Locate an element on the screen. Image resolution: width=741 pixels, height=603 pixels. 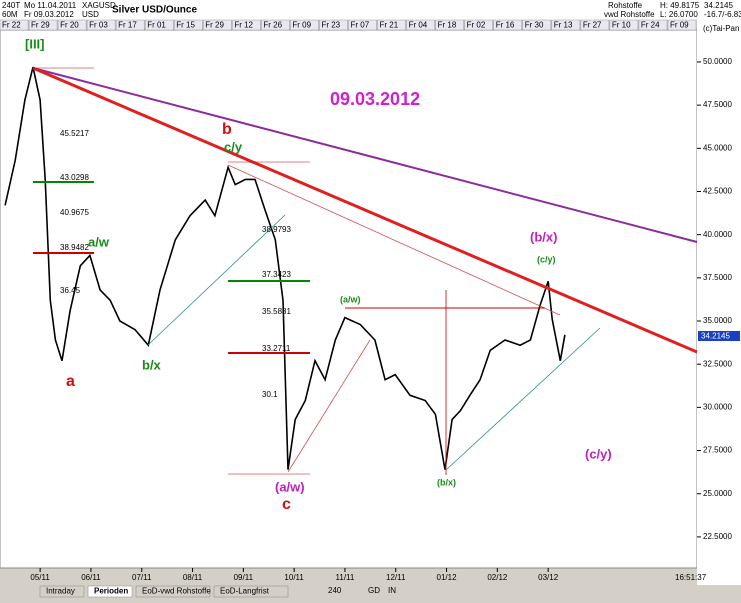
date-tab-label: Fr 07 is located at coordinates (360, 25).